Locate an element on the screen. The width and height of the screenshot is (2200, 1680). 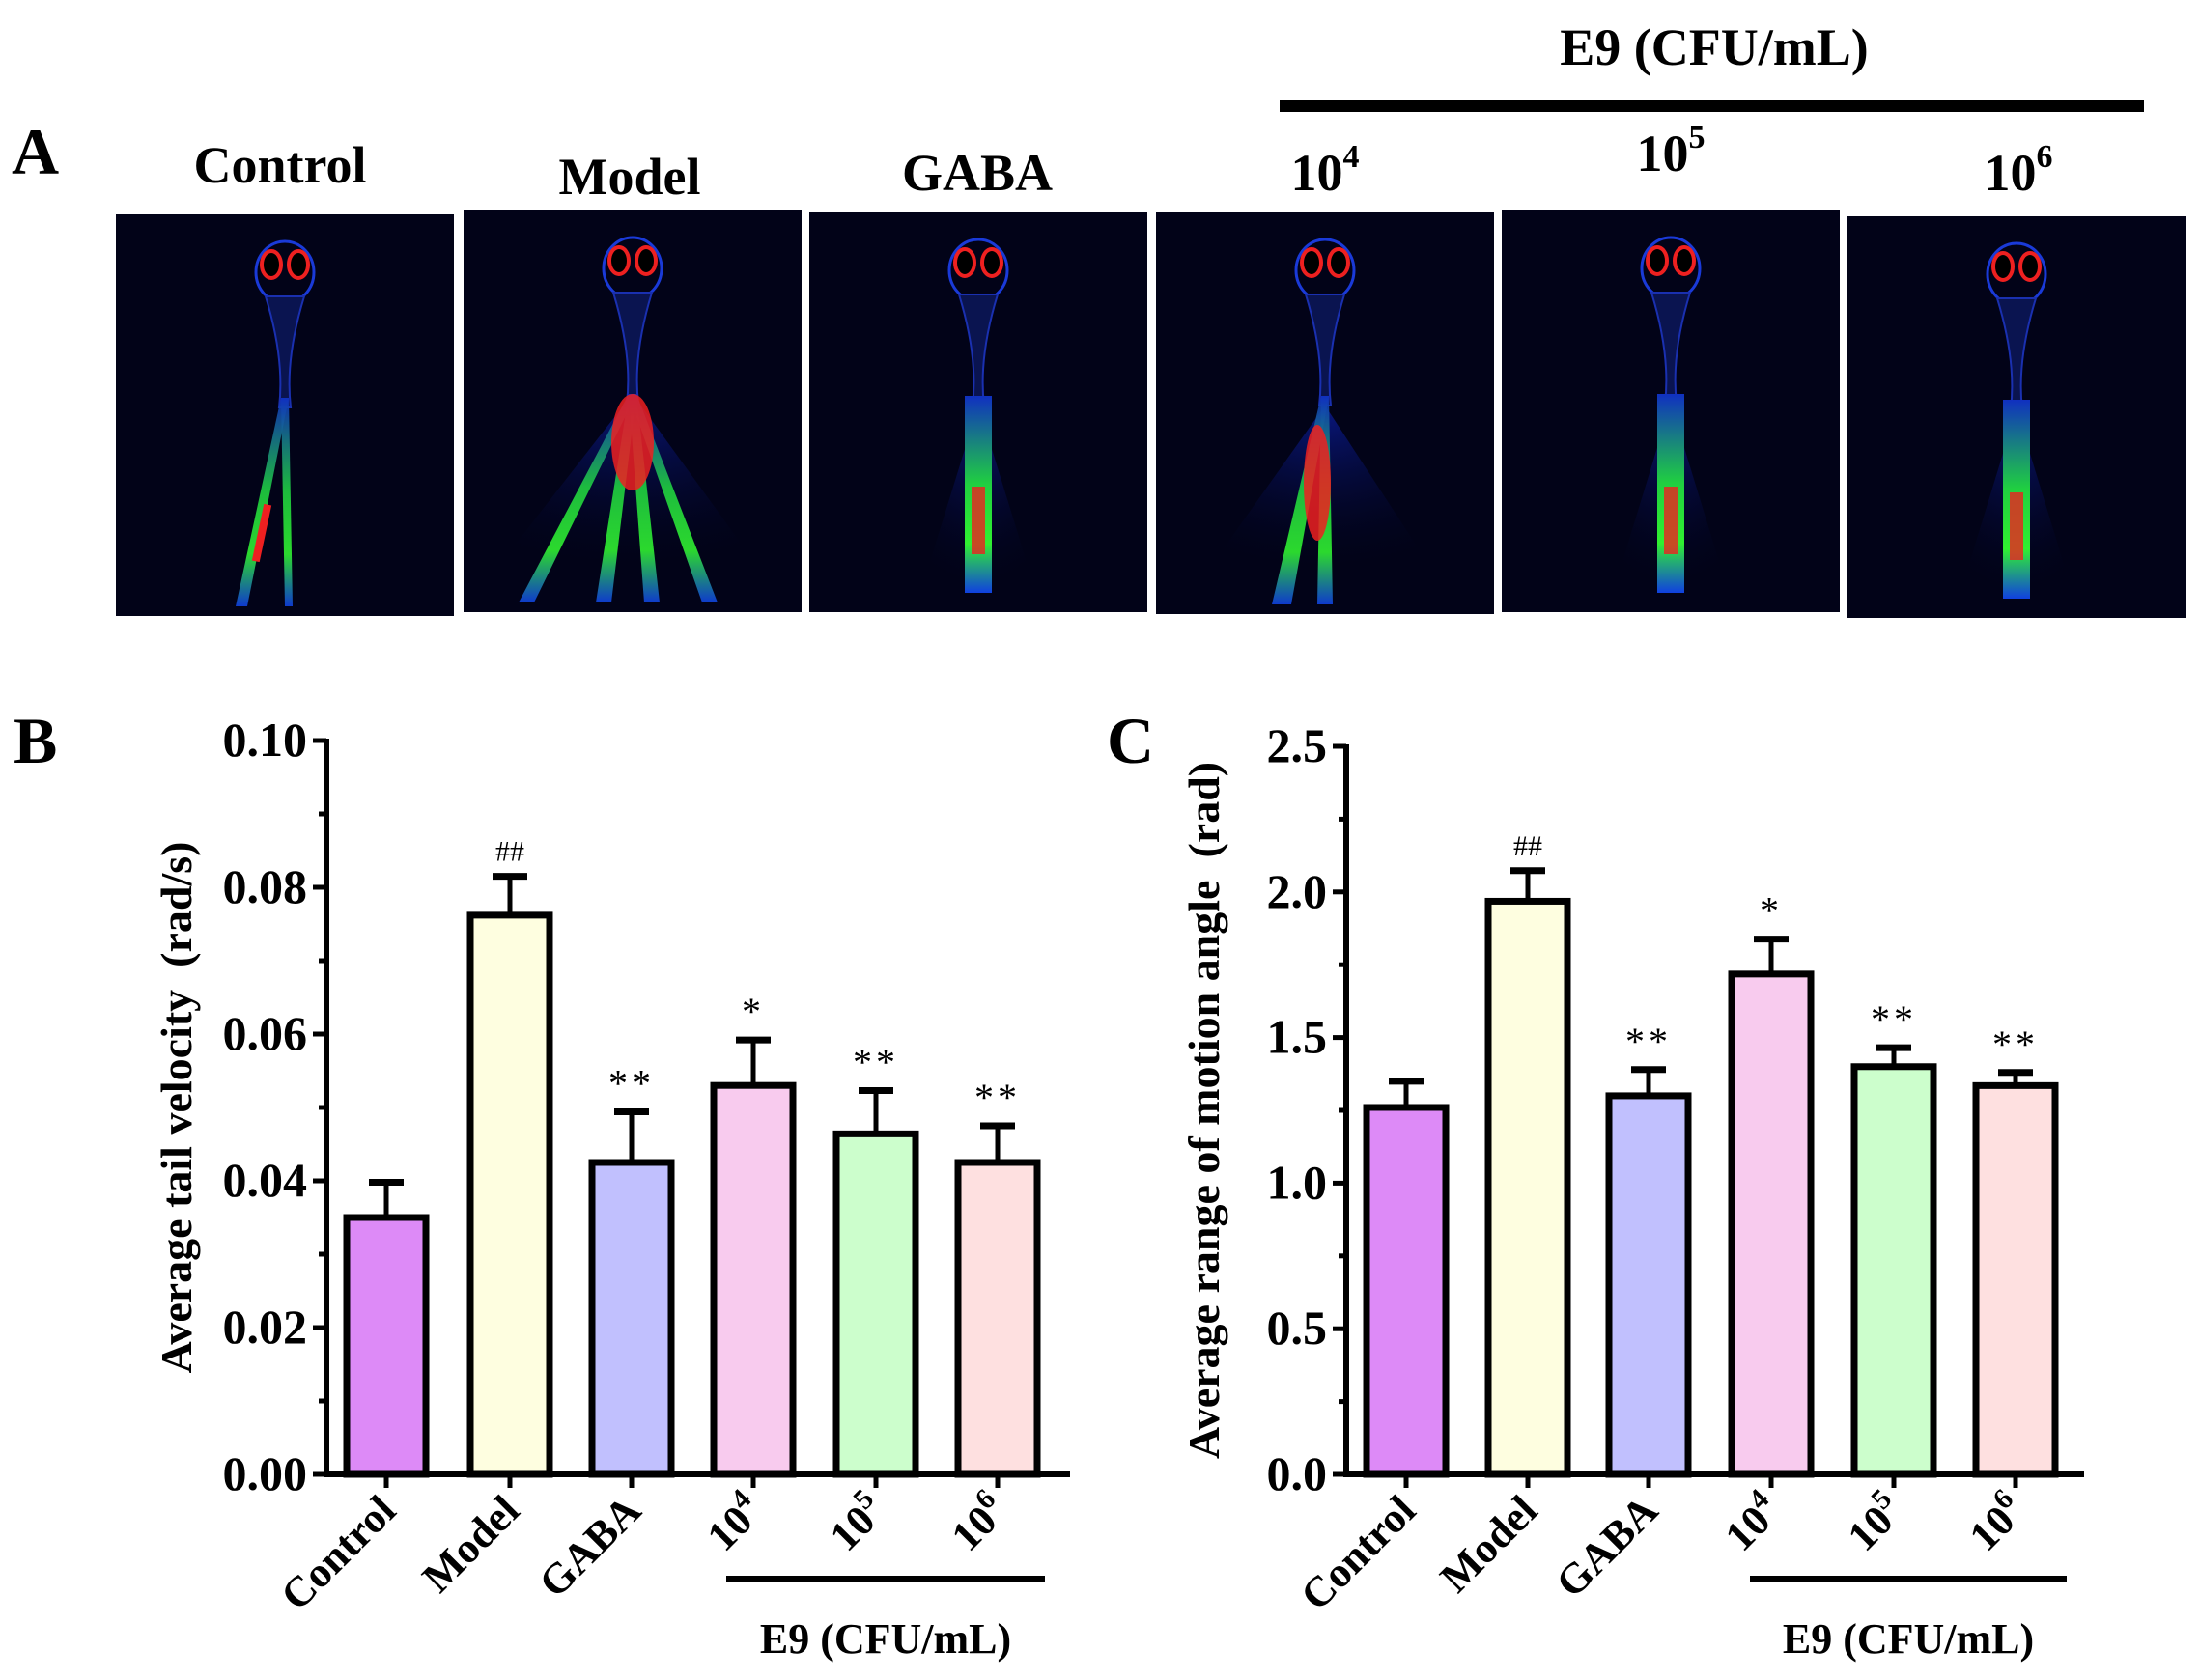
y-tick-label: 2.5 is located at coordinates (1297, 745).